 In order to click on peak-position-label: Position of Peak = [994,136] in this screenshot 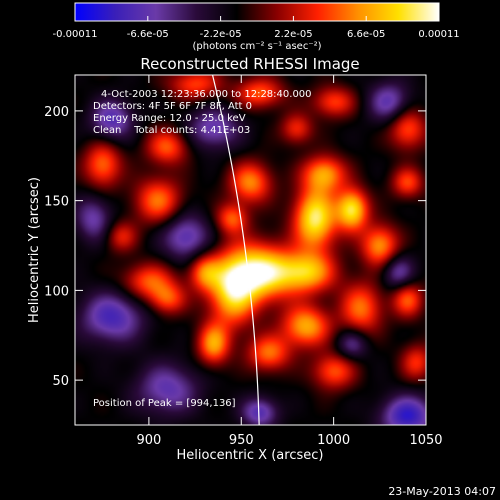, I will do `click(164, 403)`.